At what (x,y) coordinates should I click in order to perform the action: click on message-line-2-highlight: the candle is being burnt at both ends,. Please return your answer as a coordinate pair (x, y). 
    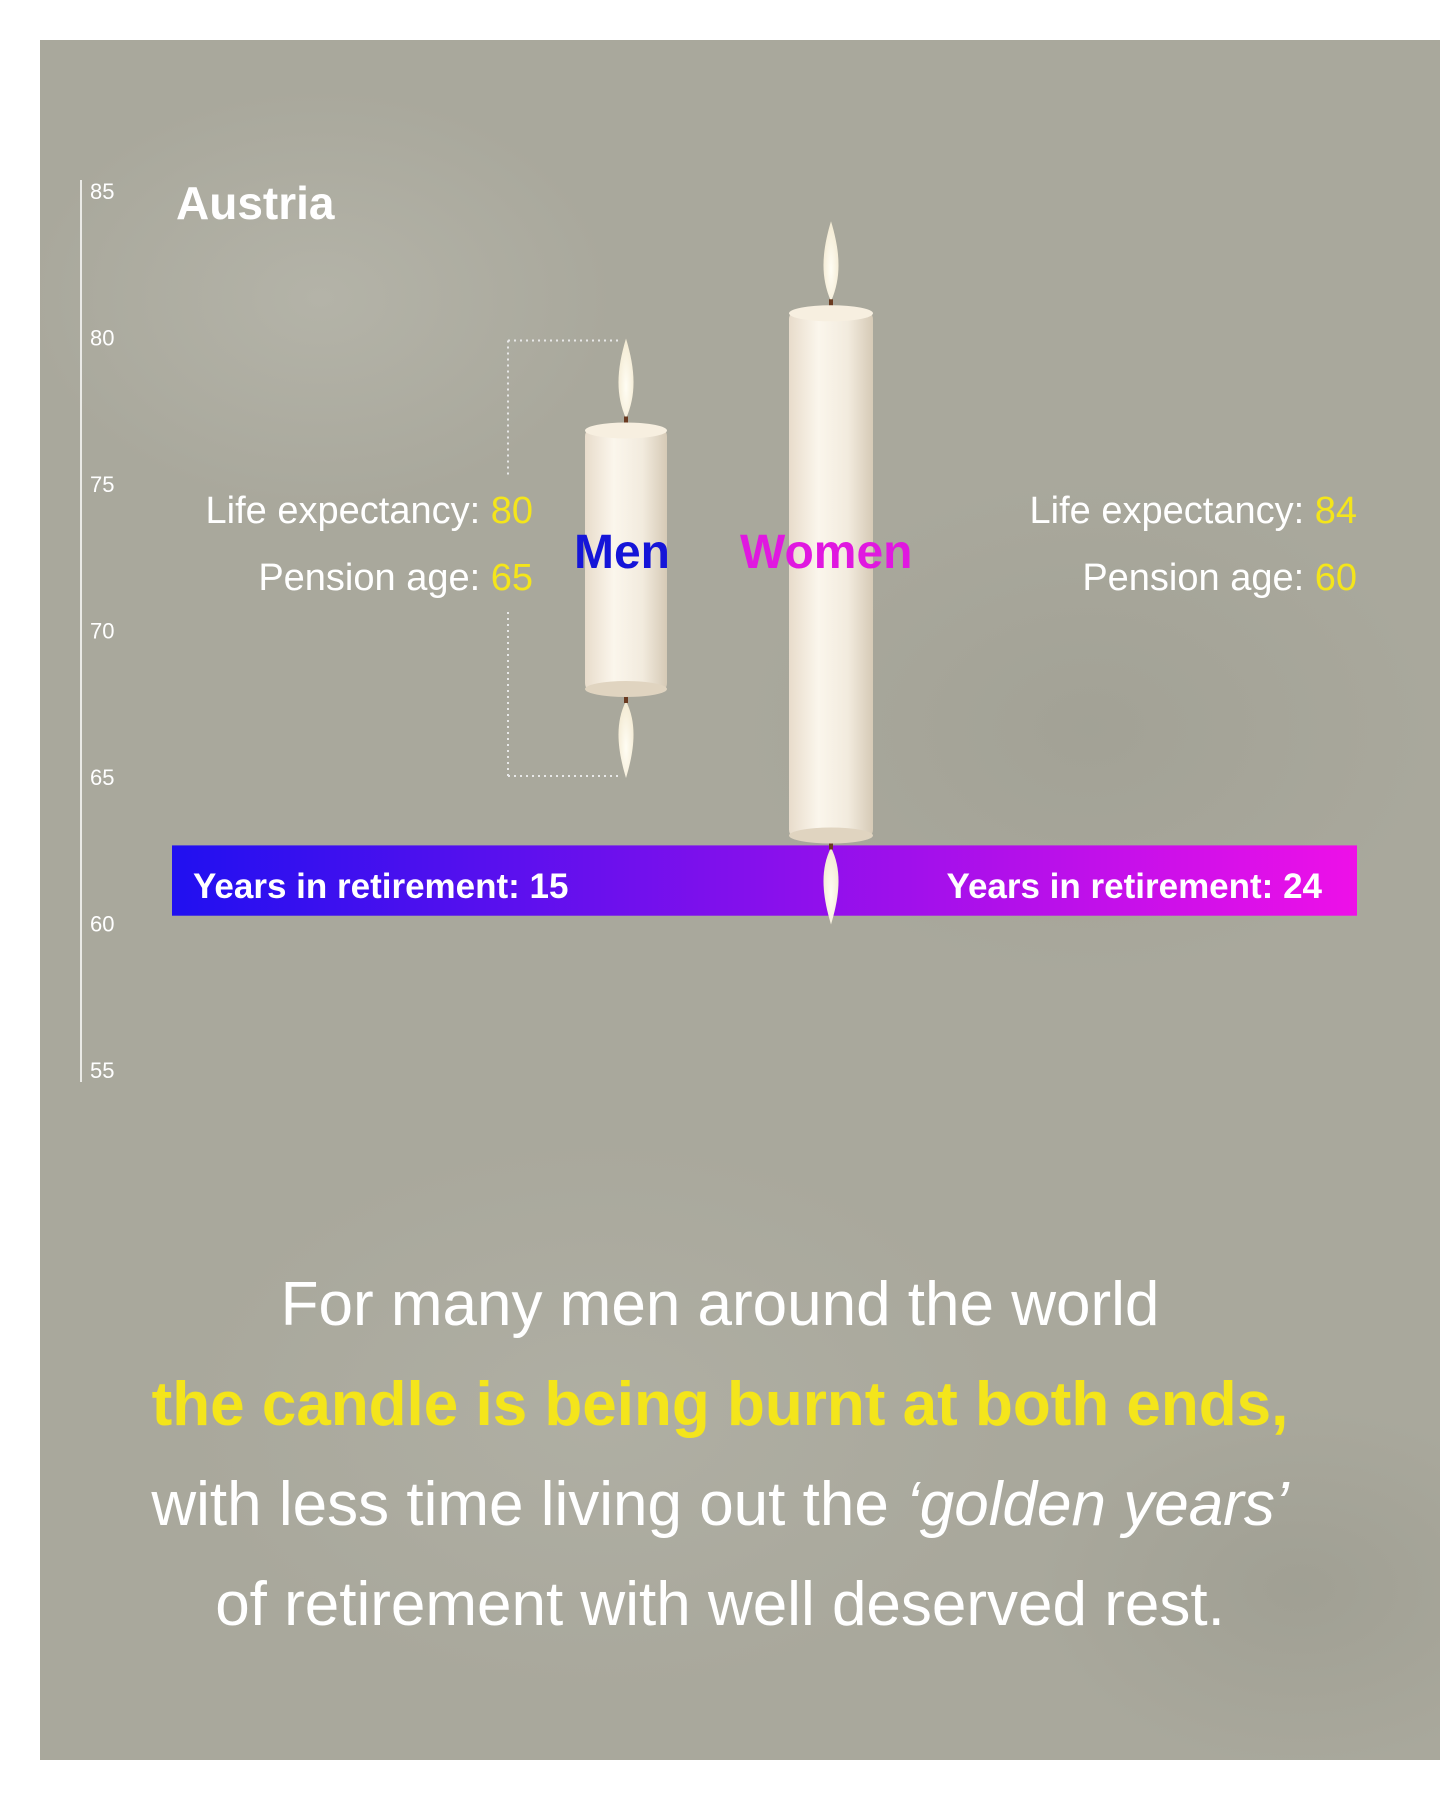
    Looking at the image, I should click on (720, 1404).